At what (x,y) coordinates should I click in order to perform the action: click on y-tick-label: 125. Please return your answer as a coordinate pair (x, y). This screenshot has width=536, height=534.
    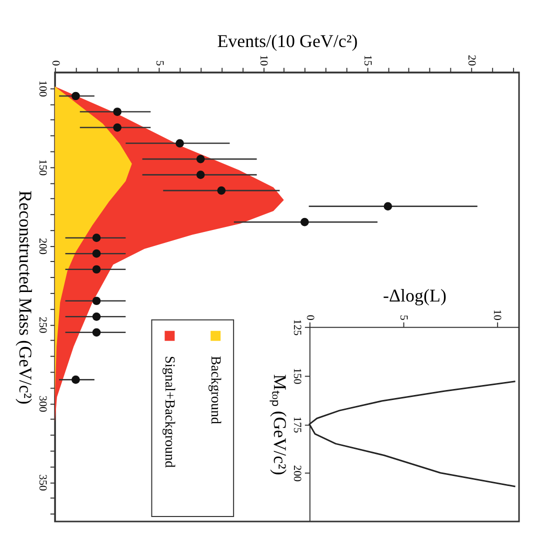
    Looking at the image, I should click on (296, 327).